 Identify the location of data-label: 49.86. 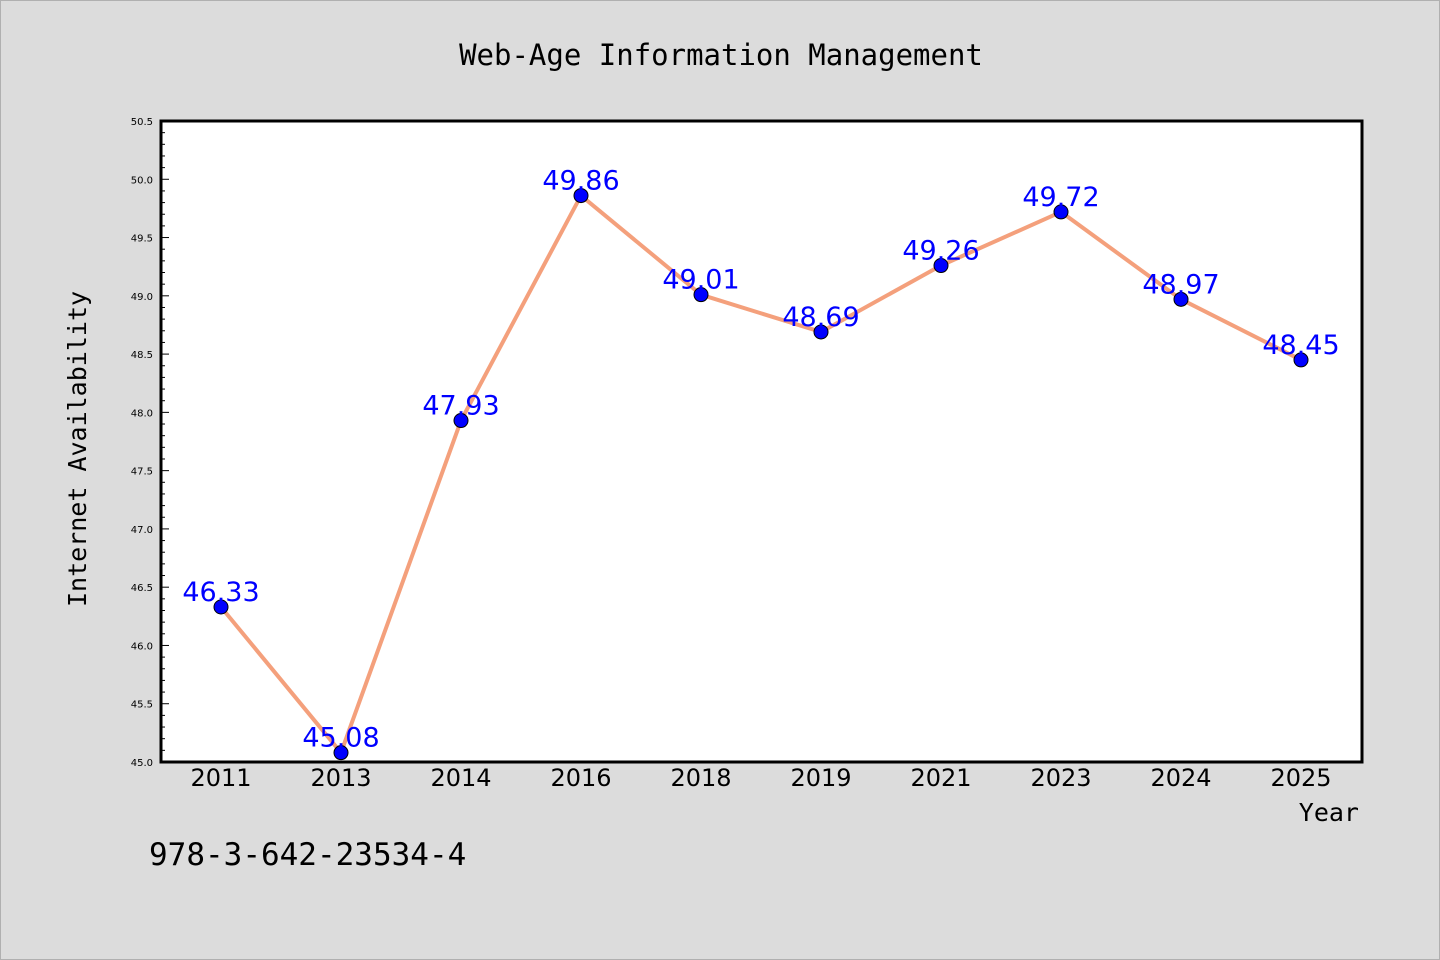
(580, 181).